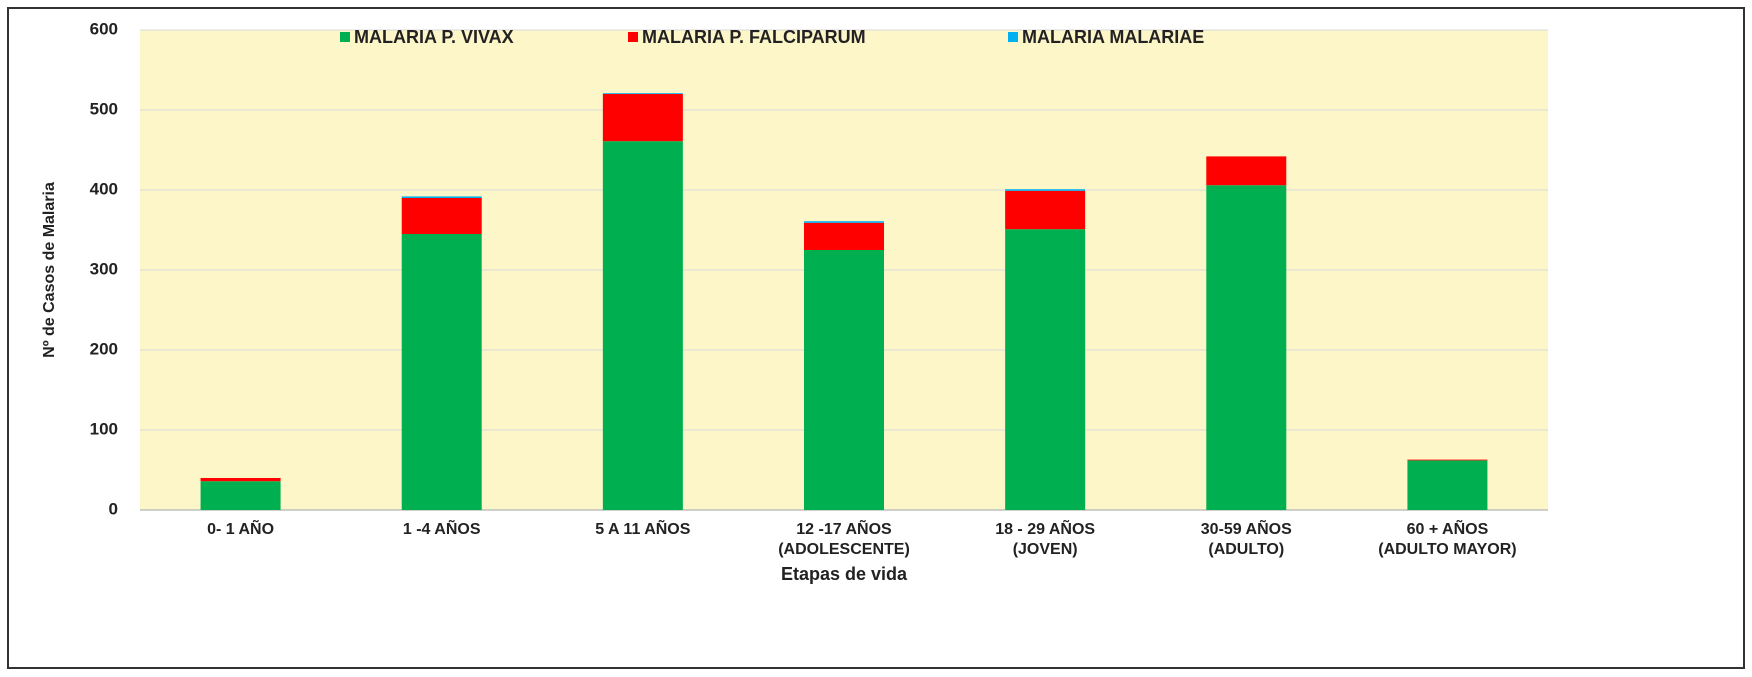 The image size is (1752, 677). I want to click on y-tick-label: 600, so click(104, 28).